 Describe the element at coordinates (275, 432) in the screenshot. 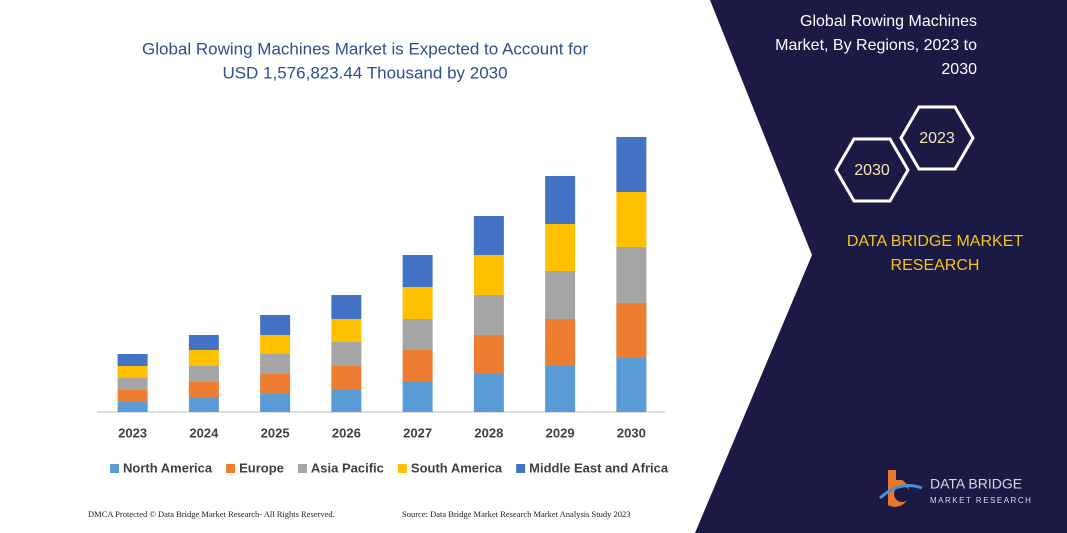

I see `x-tick-label: 2025` at that location.